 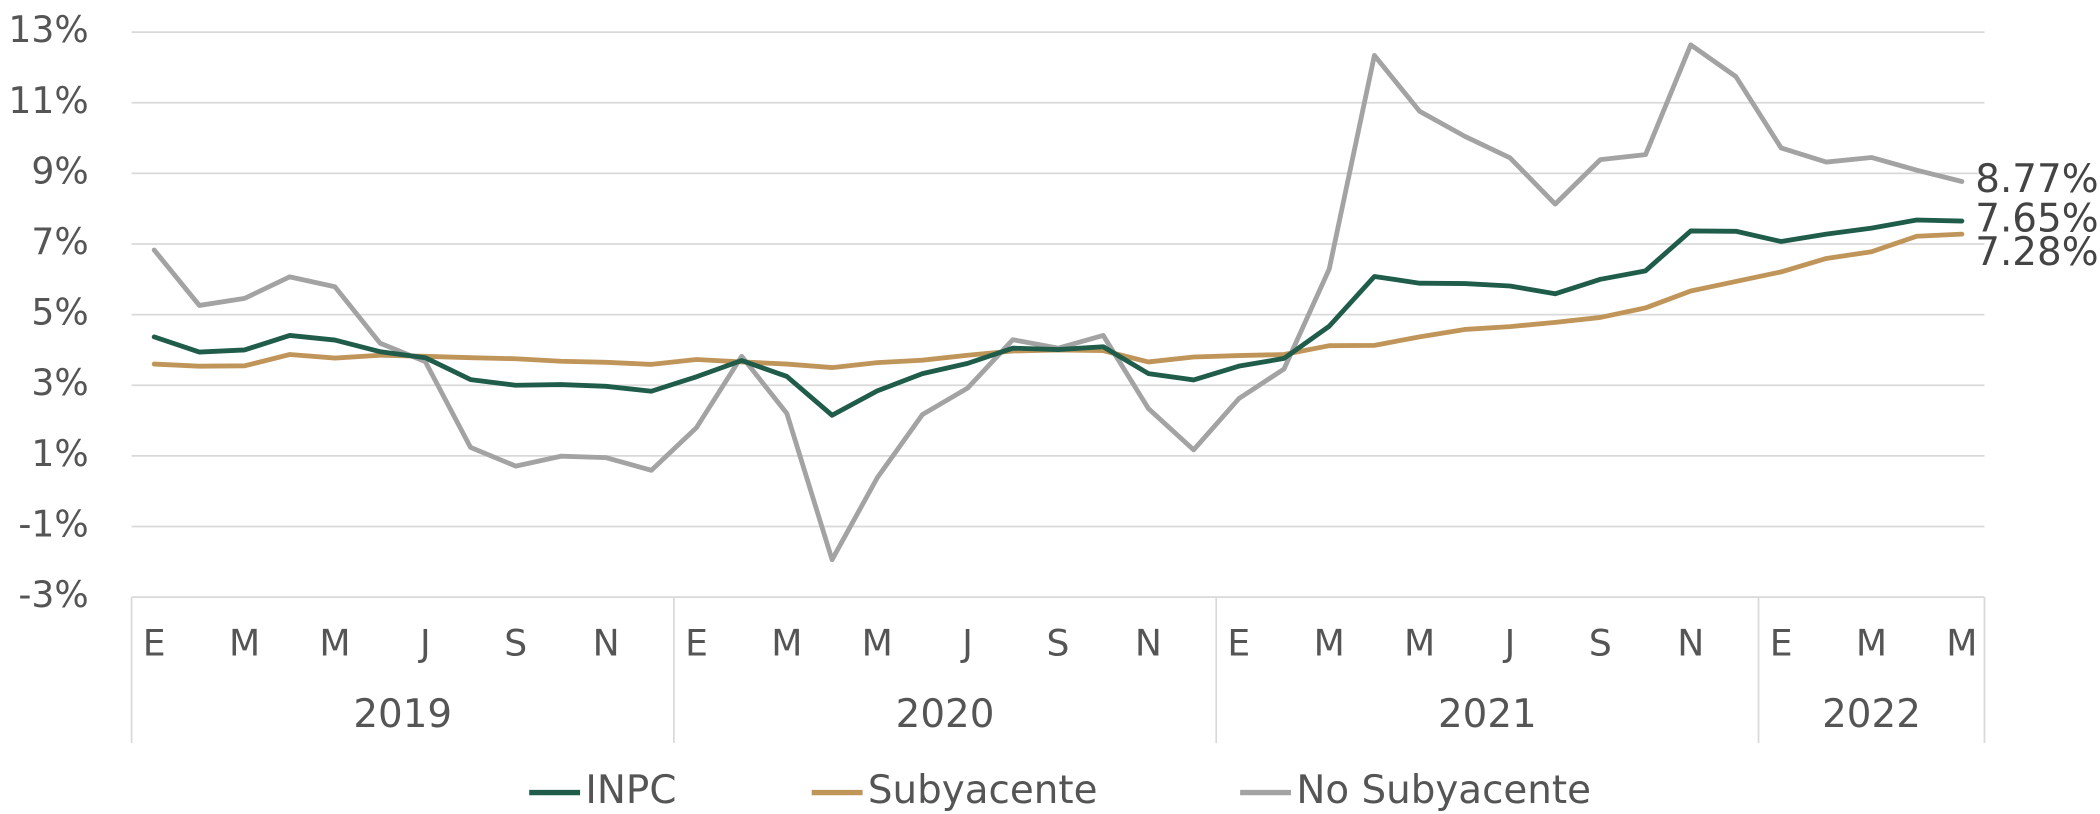 I want to click on y-tick-label: 11%, so click(x=48, y=100).